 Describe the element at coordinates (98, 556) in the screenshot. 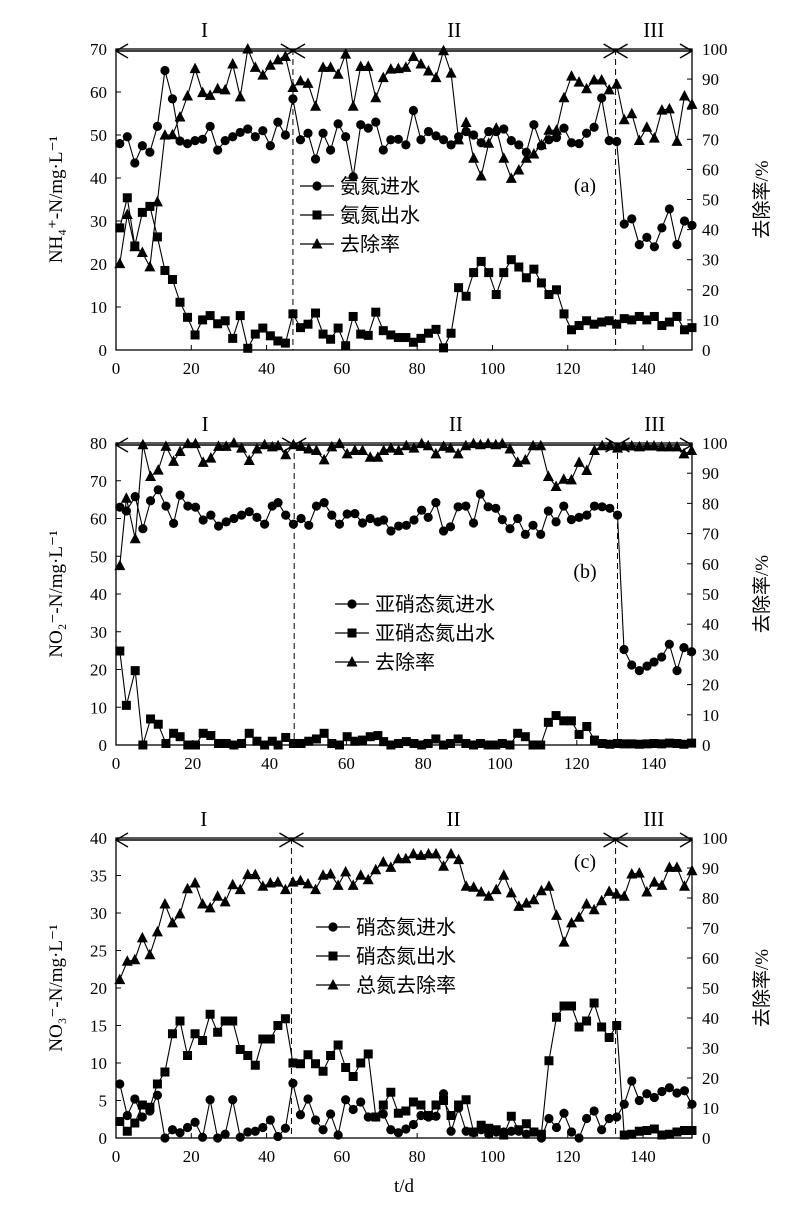

I see `y-tick-label: 50` at that location.